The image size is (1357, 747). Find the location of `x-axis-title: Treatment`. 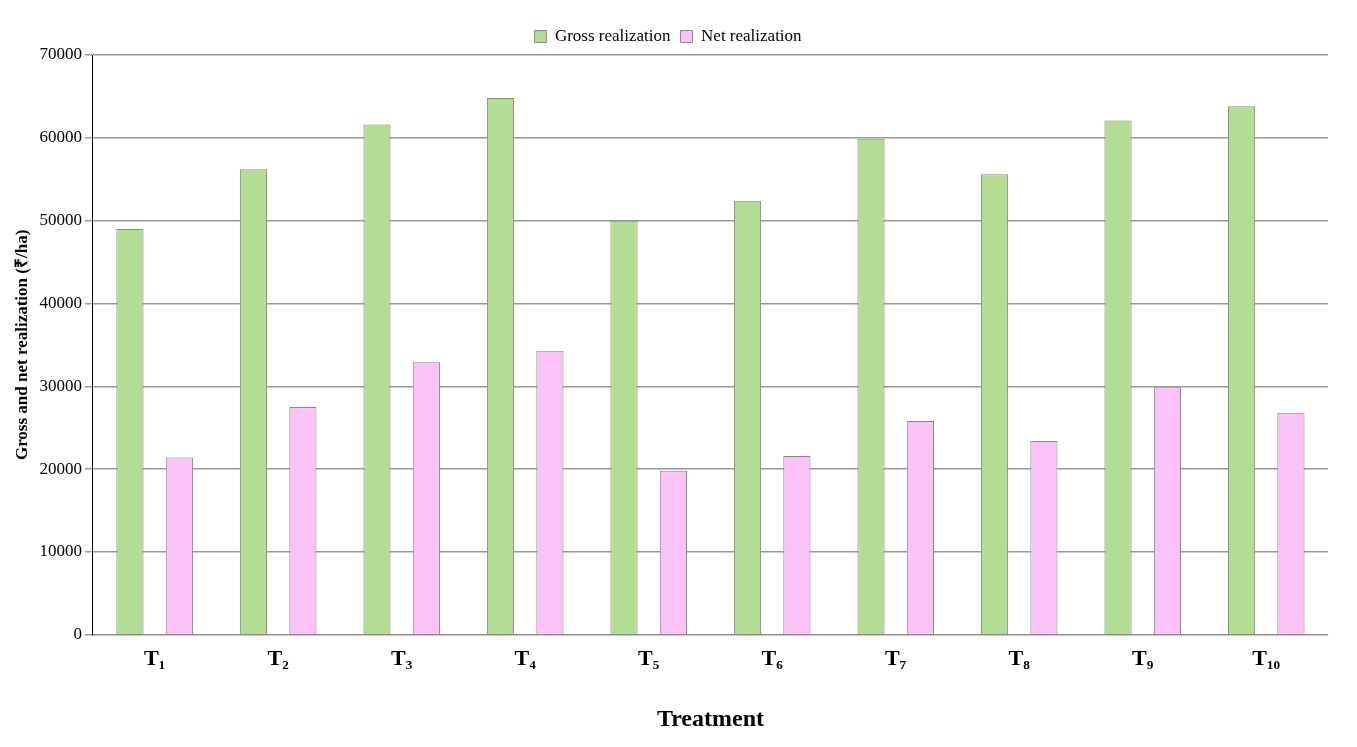

x-axis-title: Treatment is located at coordinates (710, 717).